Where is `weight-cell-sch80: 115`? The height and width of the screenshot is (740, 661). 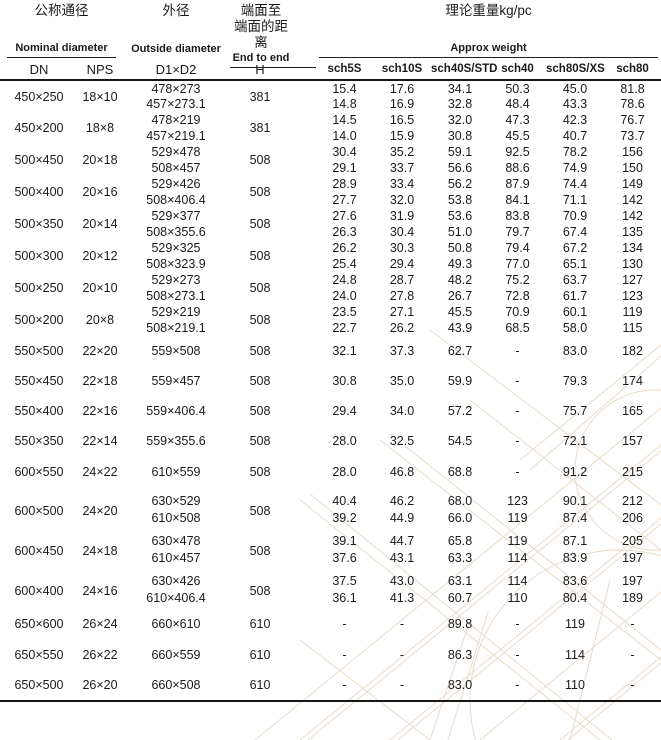
weight-cell-sch80: 115 is located at coordinates (632, 328).